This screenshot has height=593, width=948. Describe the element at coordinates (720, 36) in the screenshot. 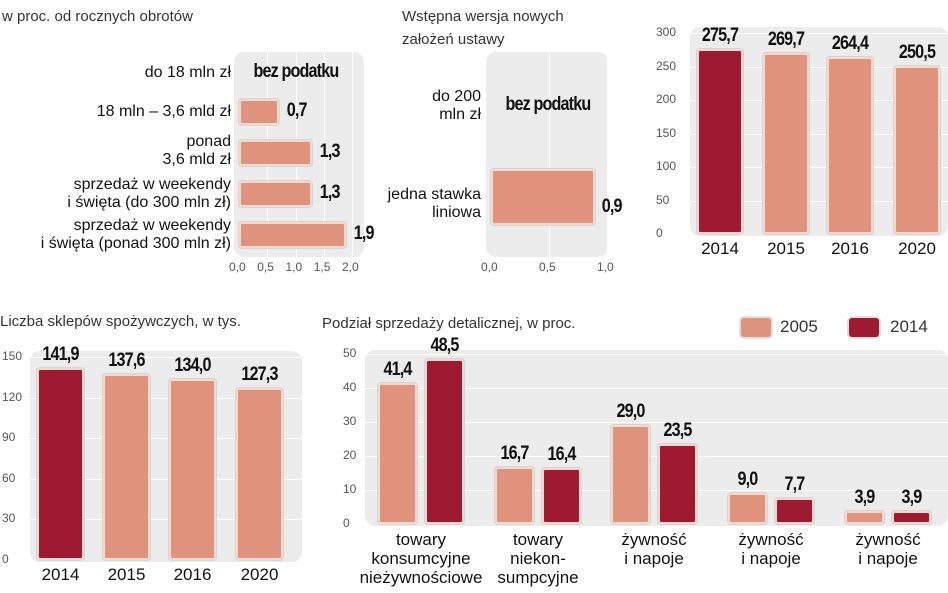

I see `value-label: 275,7` at that location.